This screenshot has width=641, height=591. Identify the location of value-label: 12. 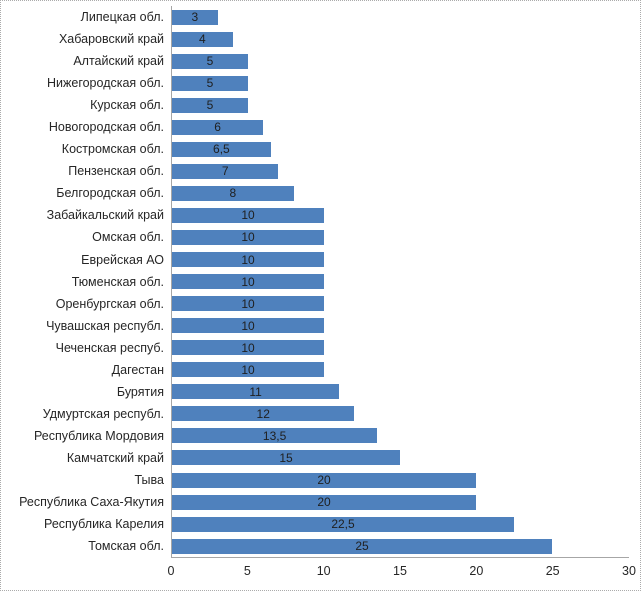
(263, 413).